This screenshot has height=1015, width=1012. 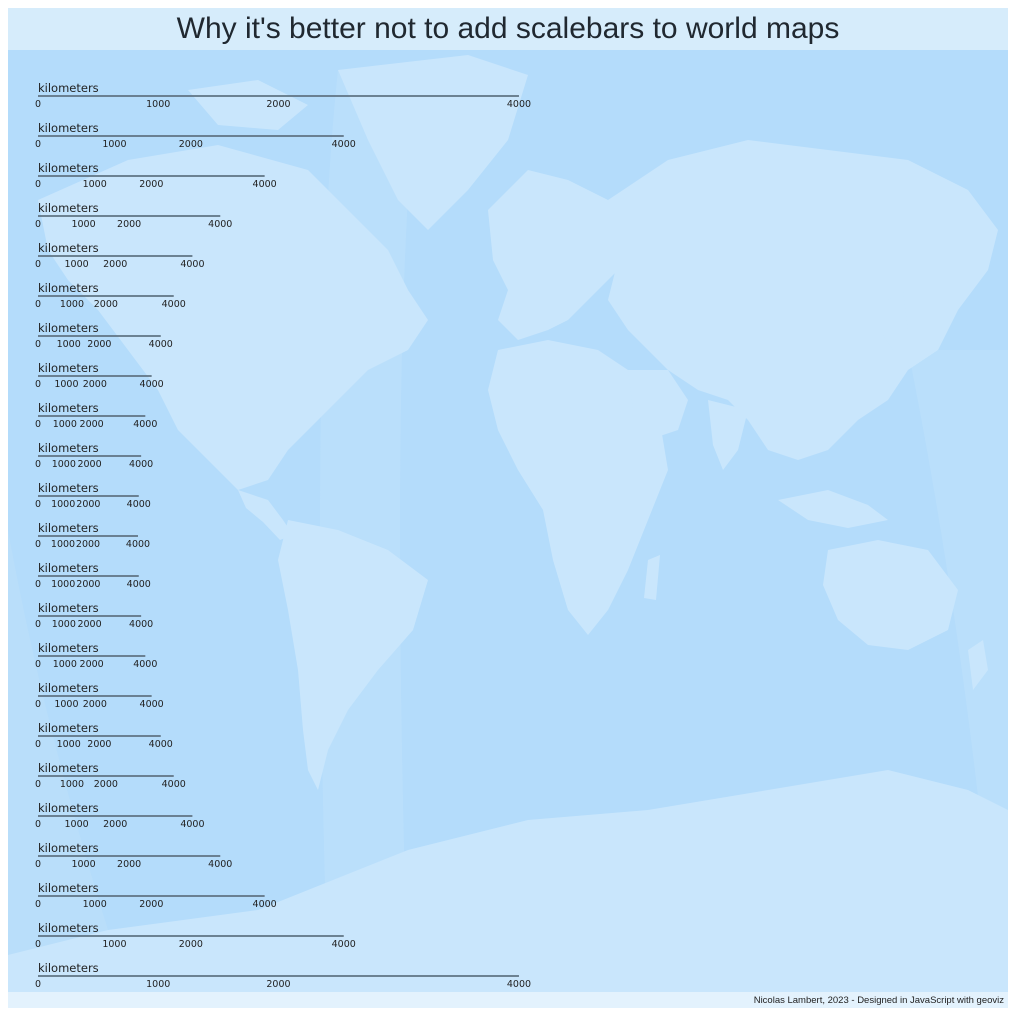 What do you see at coordinates (265, 515) in the screenshot?
I see `land-central-america` at bounding box center [265, 515].